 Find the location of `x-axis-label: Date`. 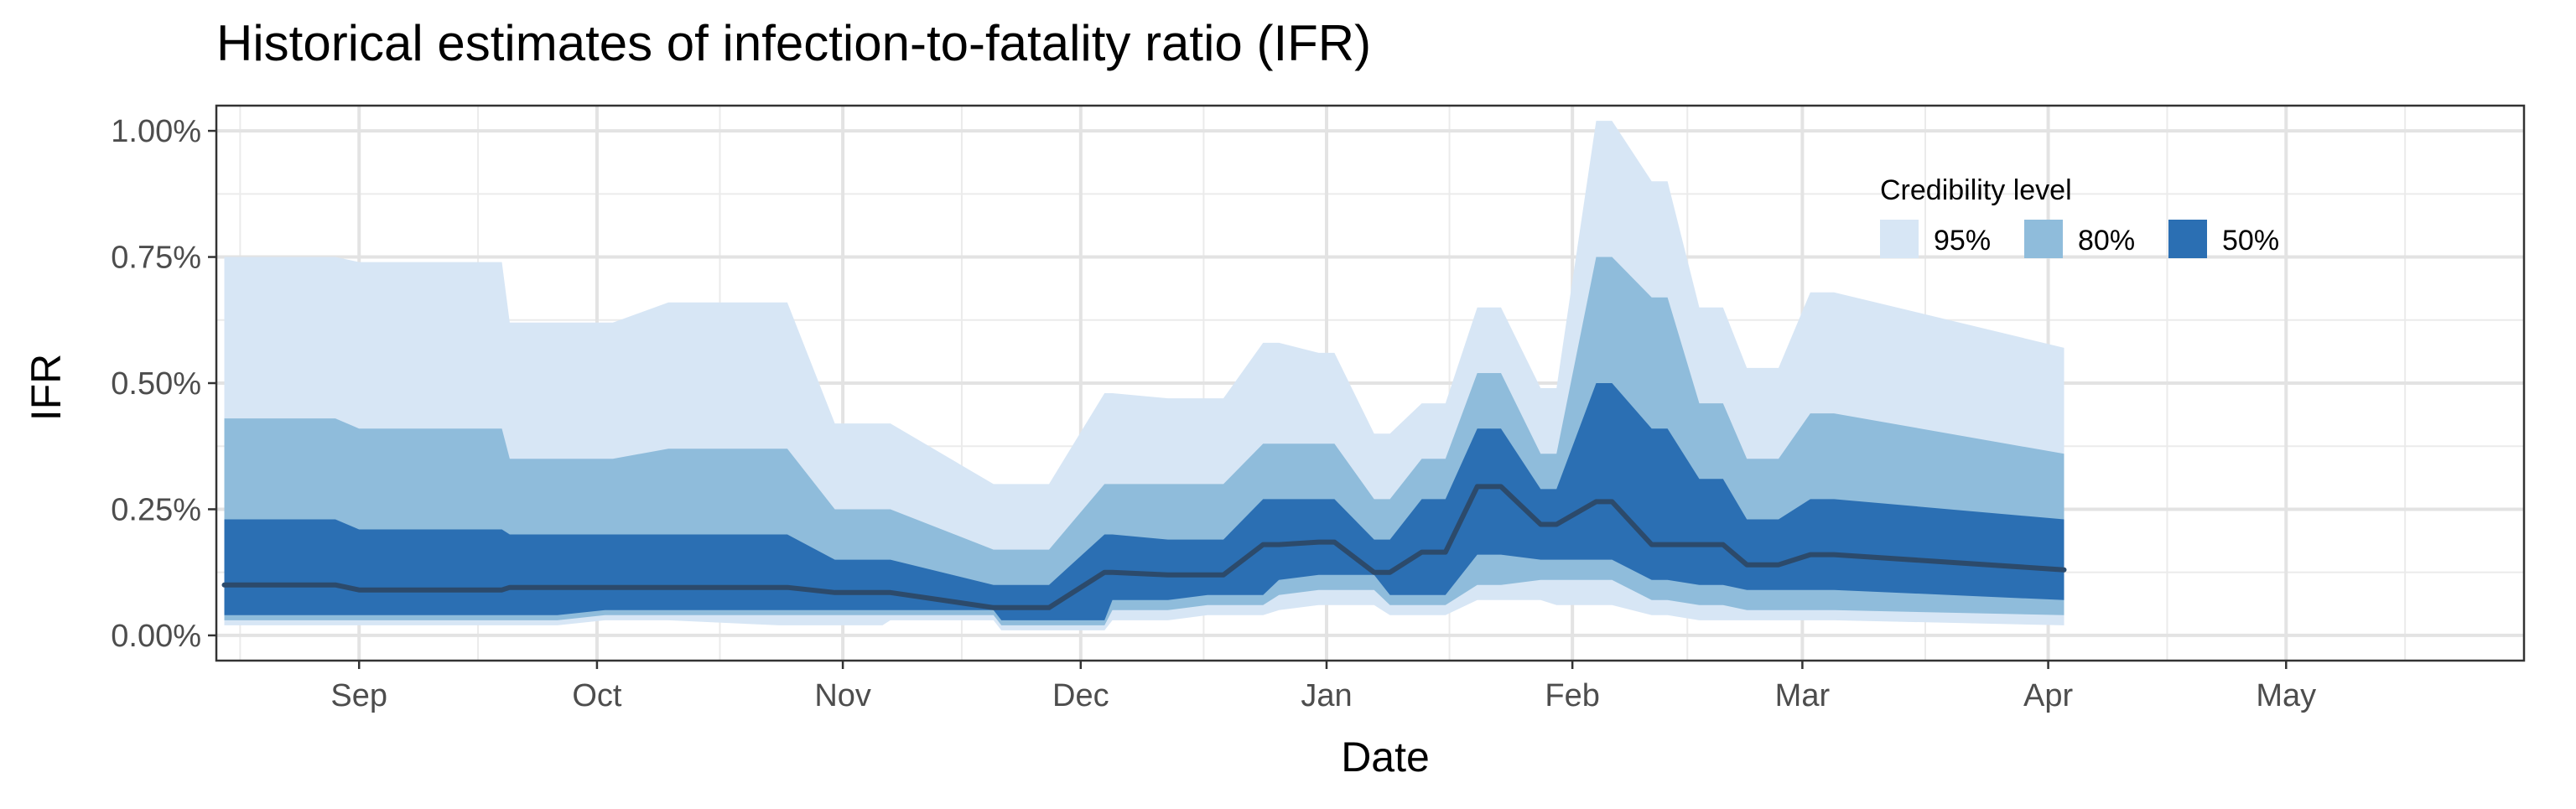

x-axis-label: Date is located at coordinates (1385, 757).